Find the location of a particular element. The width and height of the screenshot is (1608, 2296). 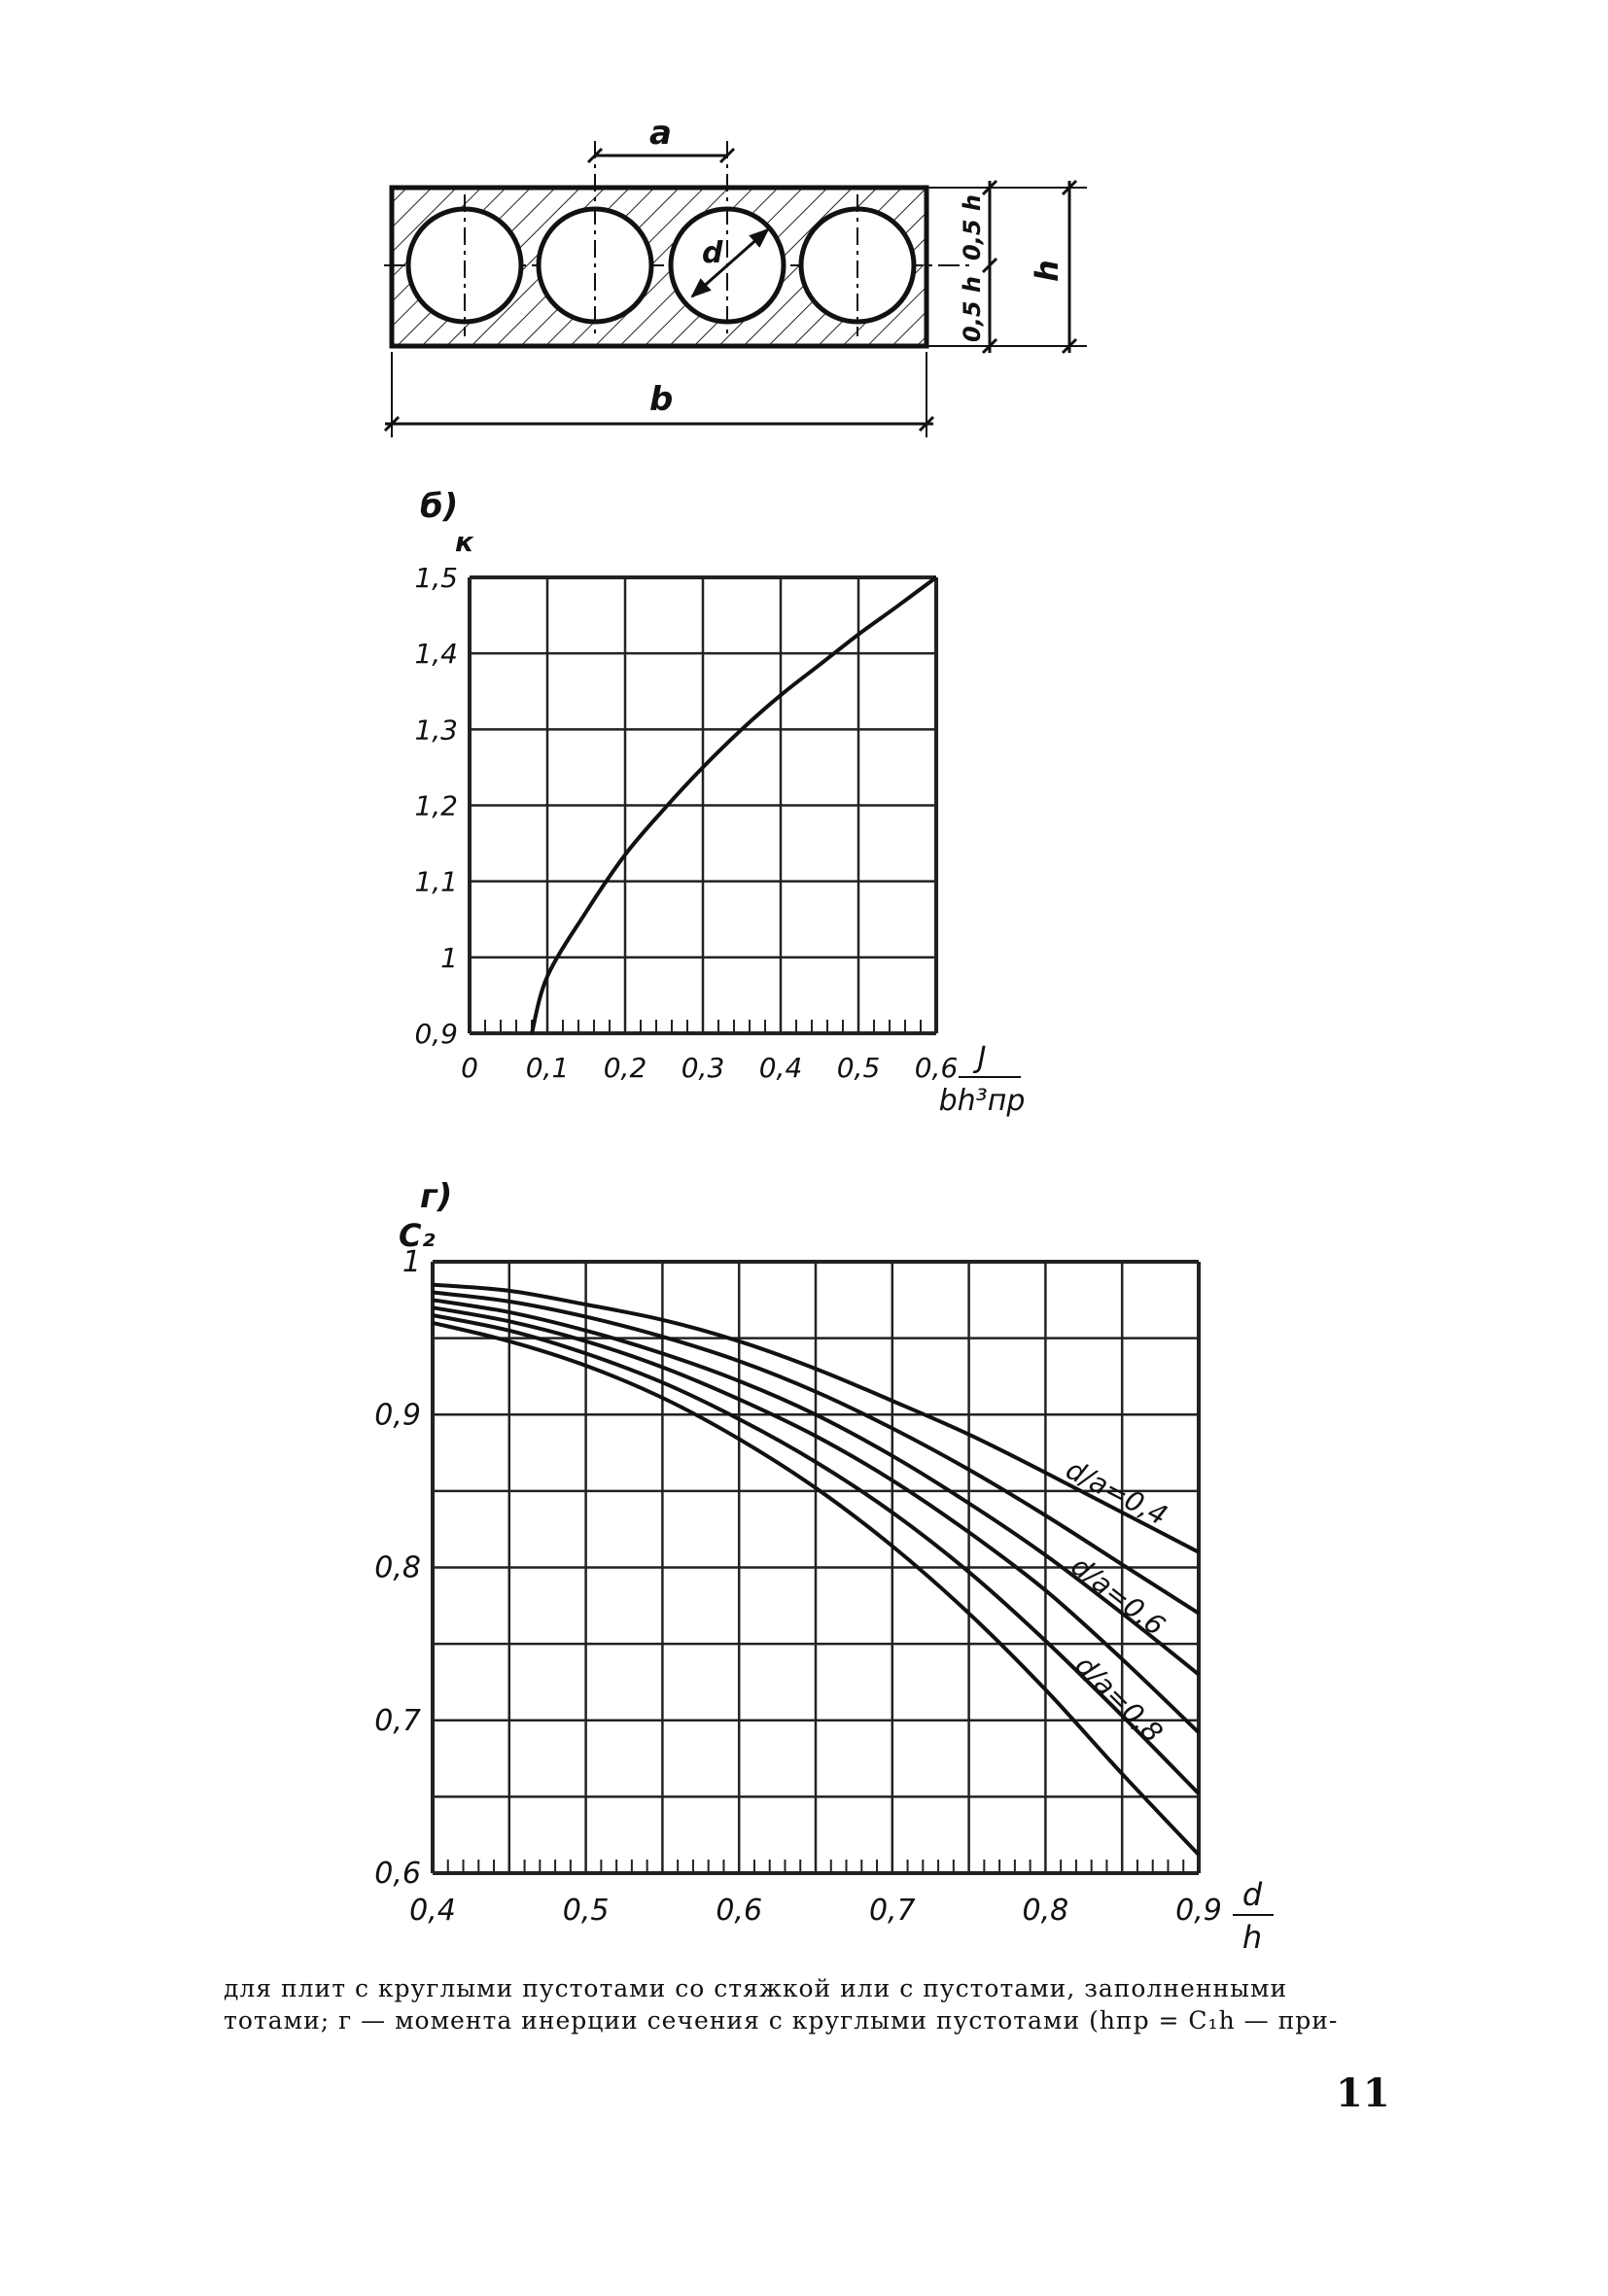

dimension-half-height: 0,5 h 0,5 h is located at coordinates (963, 267).